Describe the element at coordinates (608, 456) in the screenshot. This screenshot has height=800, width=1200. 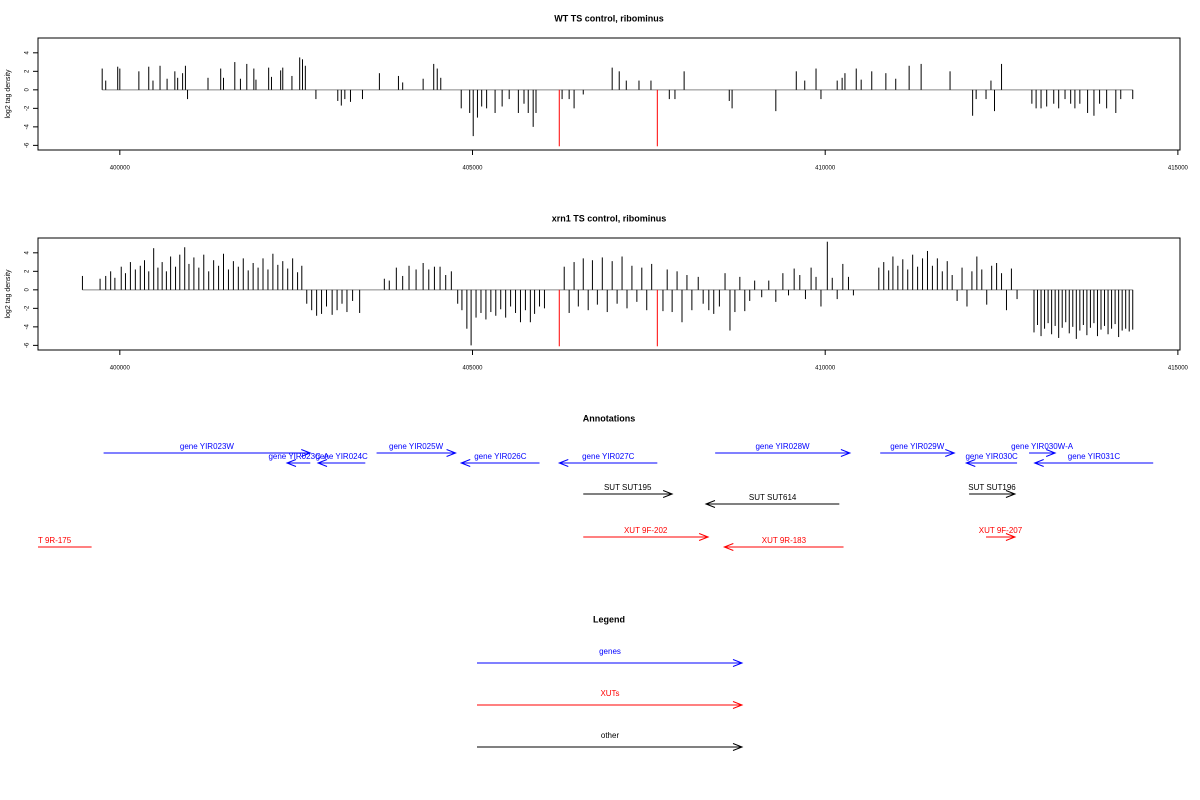
I see `feature-label: gene YIR027C` at that location.